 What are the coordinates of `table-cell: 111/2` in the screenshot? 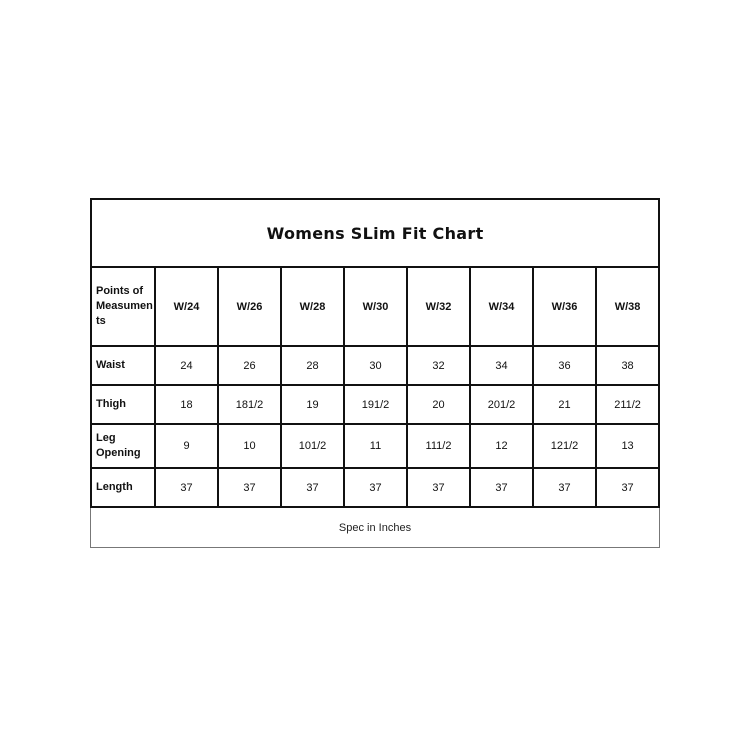 It's located at (438, 446).